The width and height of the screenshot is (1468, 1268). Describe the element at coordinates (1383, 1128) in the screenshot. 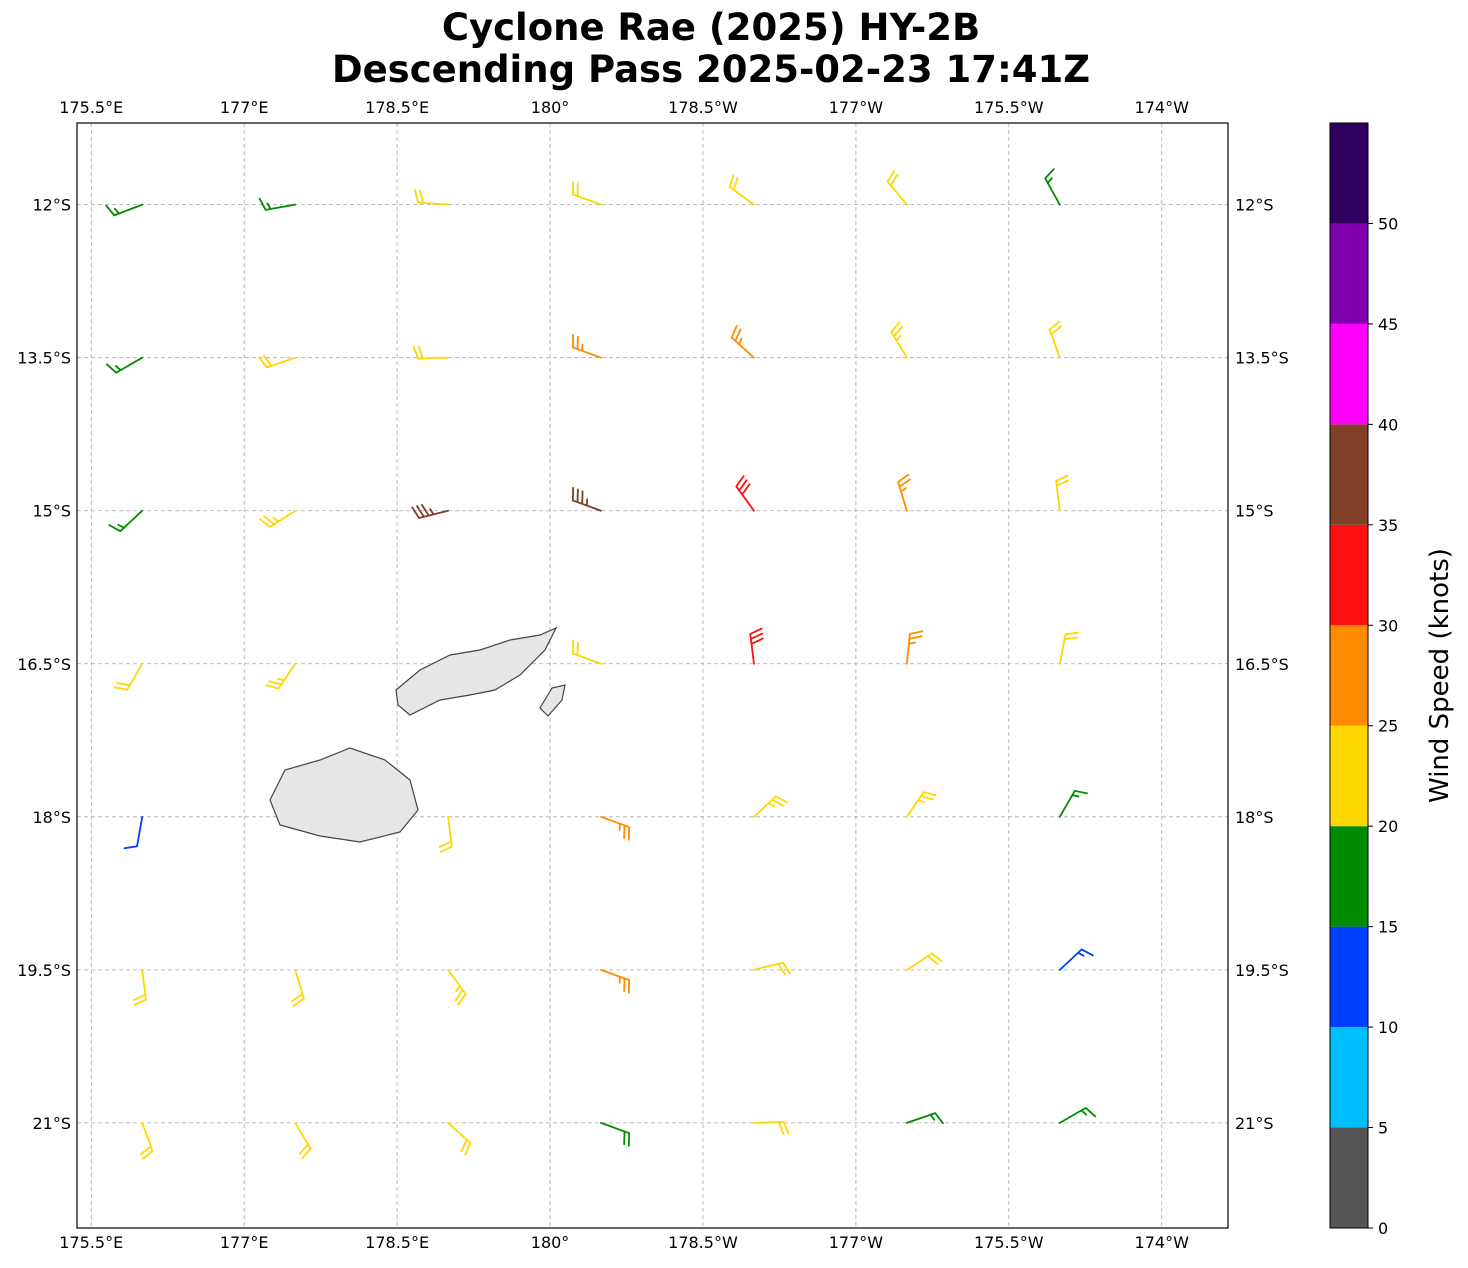

I see `colorbar-tick-label: 5` at that location.